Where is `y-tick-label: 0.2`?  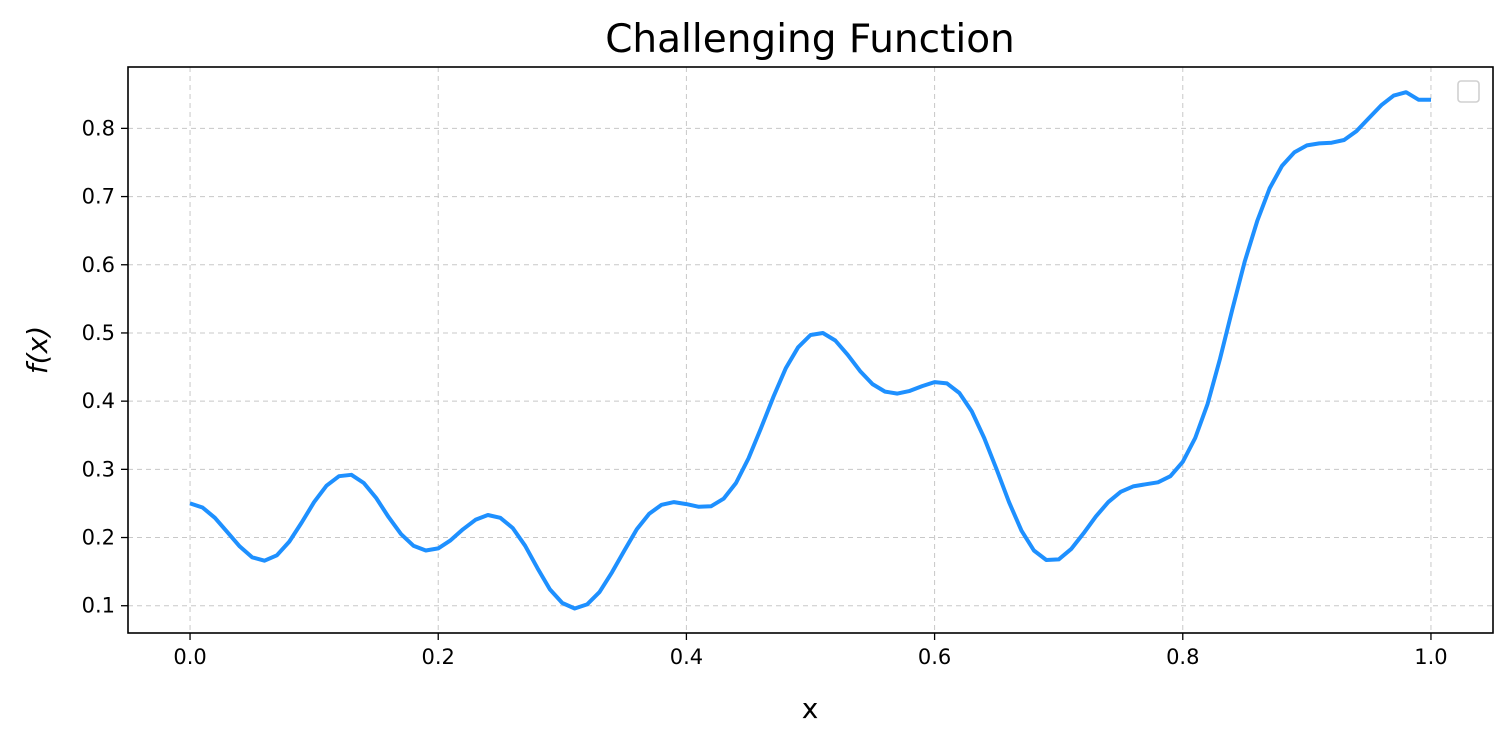
y-tick-label: 0.2 is located at coordinates (98, 538).